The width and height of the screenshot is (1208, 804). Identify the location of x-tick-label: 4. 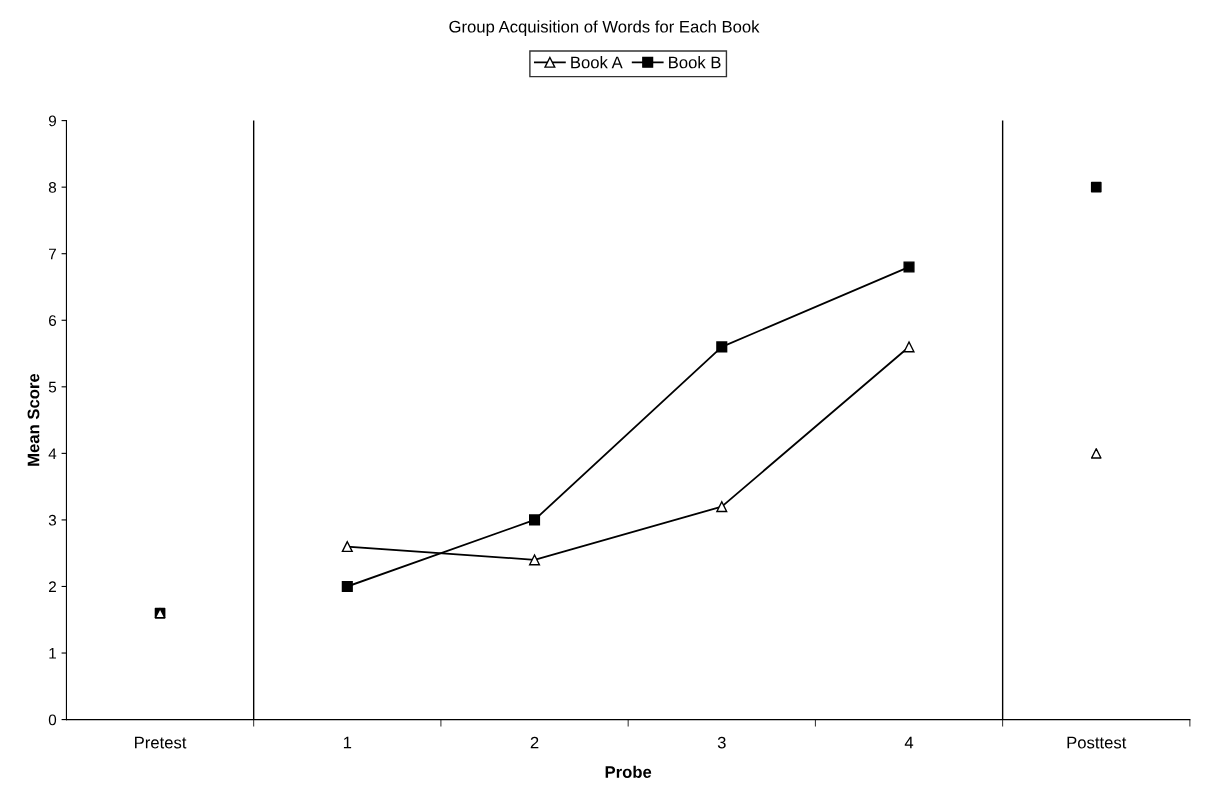
(909, 742).